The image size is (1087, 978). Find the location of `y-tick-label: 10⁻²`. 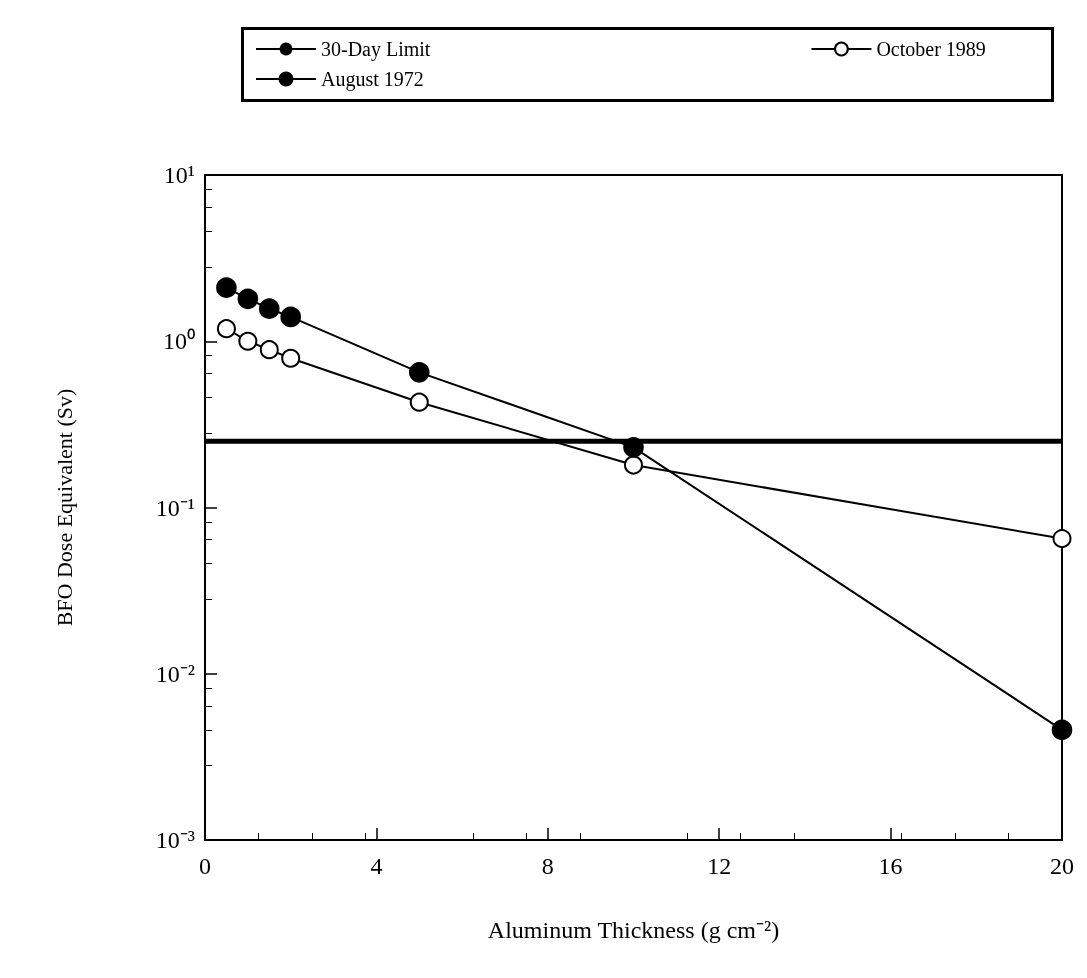

y-tick-label: 10⁻² is located at coordinates (175, 673).